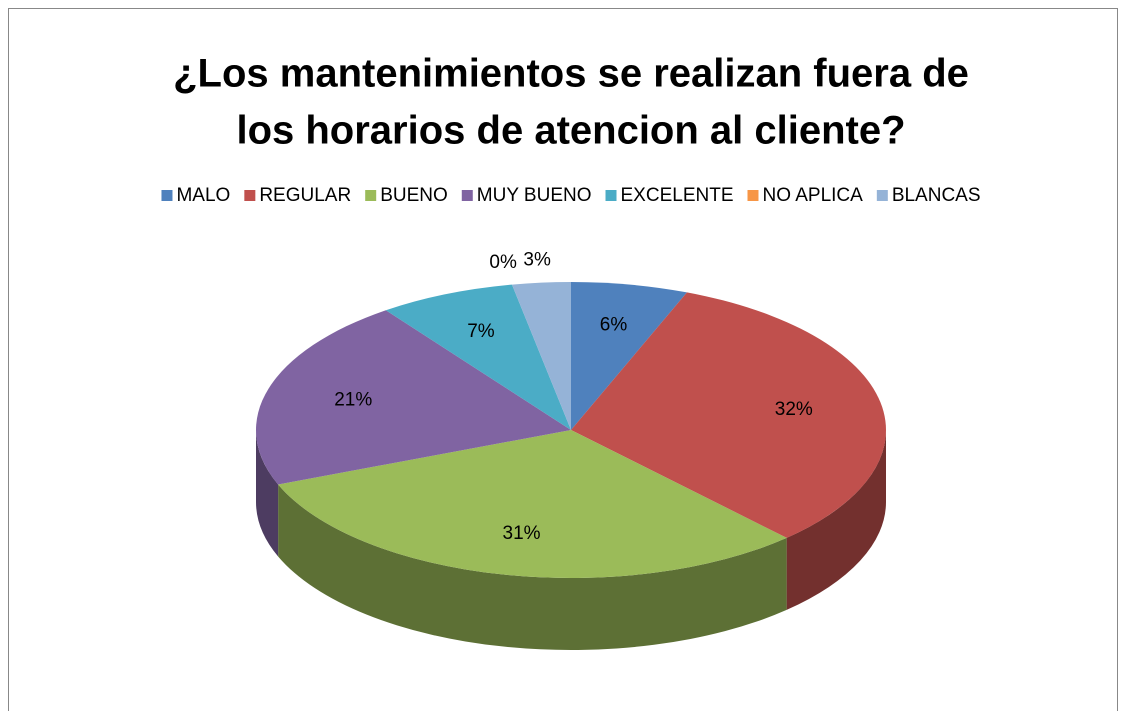 The width and height of the screenshot is (1126, 711). What do you see at coordinates (481, 331) in the screenshot?
I see `data-label: 7%` at bounding box center [481, 331].